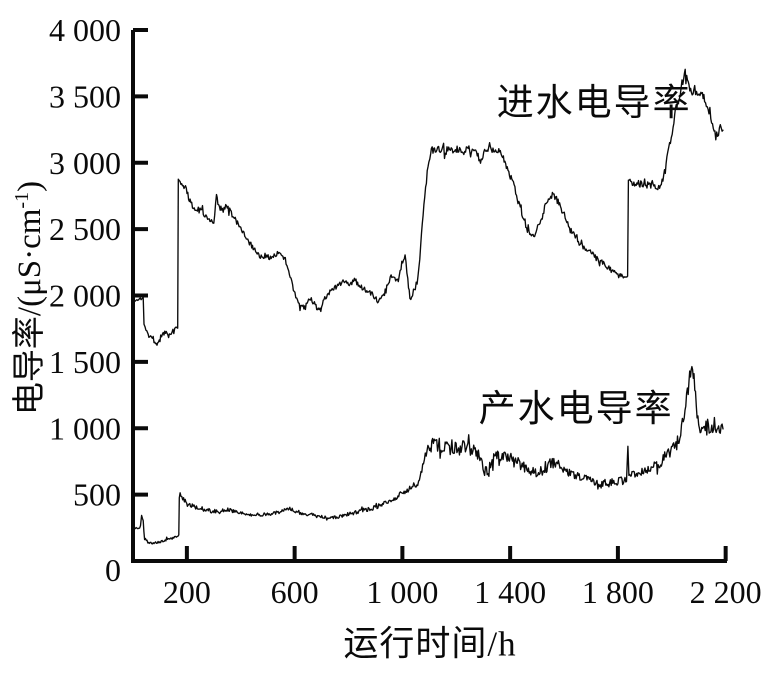 This screenshot has height=673, width=784. What do you see at coordinates (187, 592) in the screenshot?
I see `x-tick-label: 200` at bounding box center [187, 592].